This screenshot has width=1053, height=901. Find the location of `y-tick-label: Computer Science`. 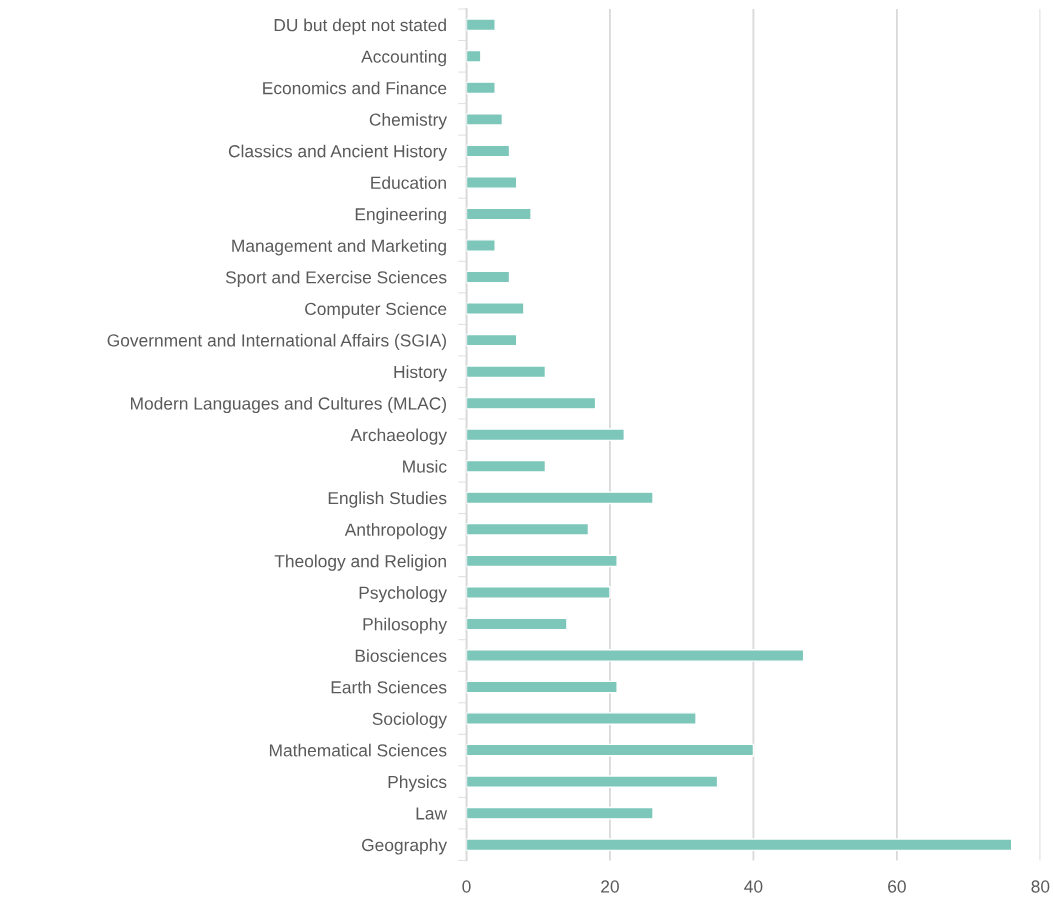

y-tick-label: Computer Science is located at coordinates (376, 310).